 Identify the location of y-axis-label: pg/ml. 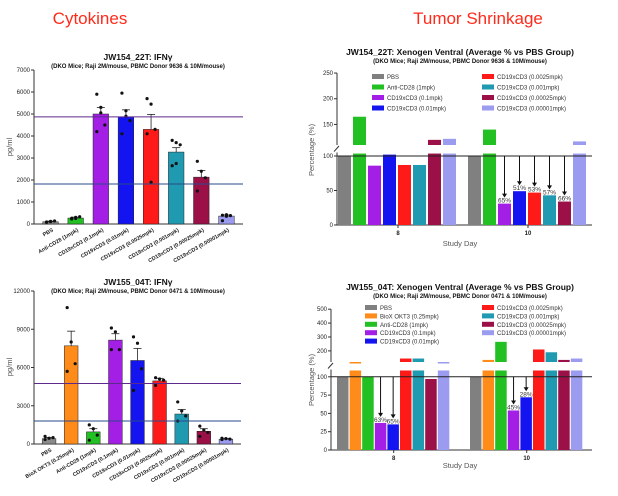
(9, 366).